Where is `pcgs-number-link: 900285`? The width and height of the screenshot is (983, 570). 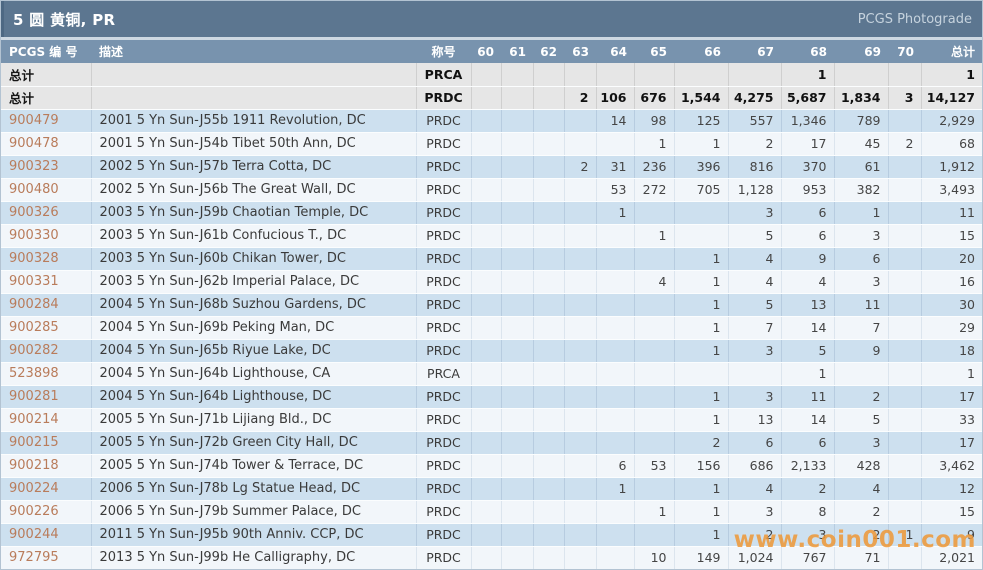
pcgs-number-link: 900285 is located at coordinates (46, 328).